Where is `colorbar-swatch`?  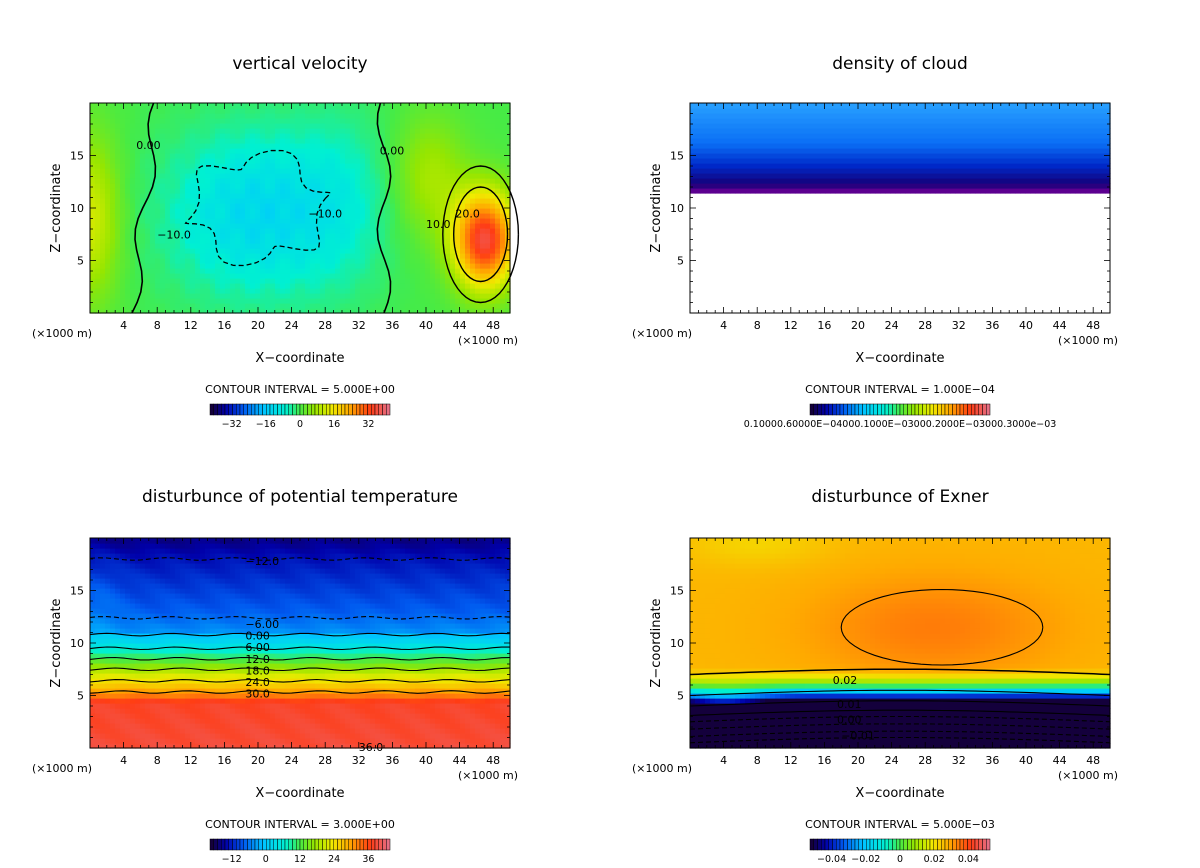
colorbar-swatch is located at coordinates (268, 409).